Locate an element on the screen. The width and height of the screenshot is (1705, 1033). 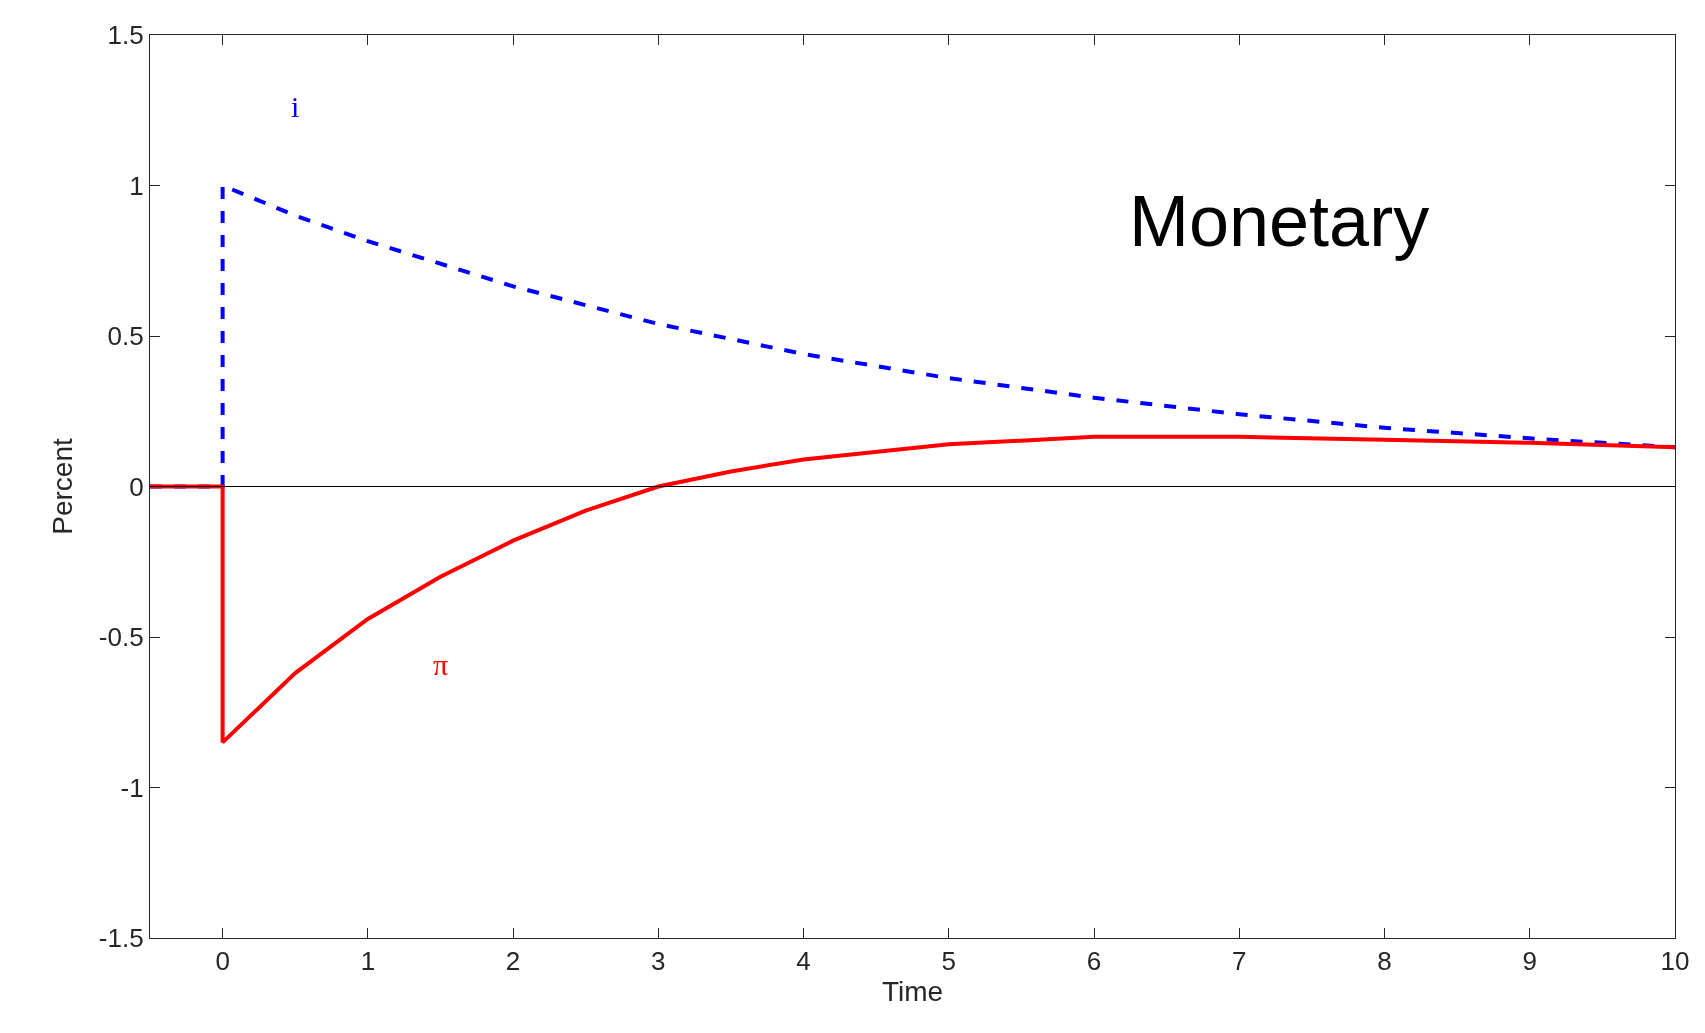
x-tick-label: 0 is located at coordinates (222, 961).